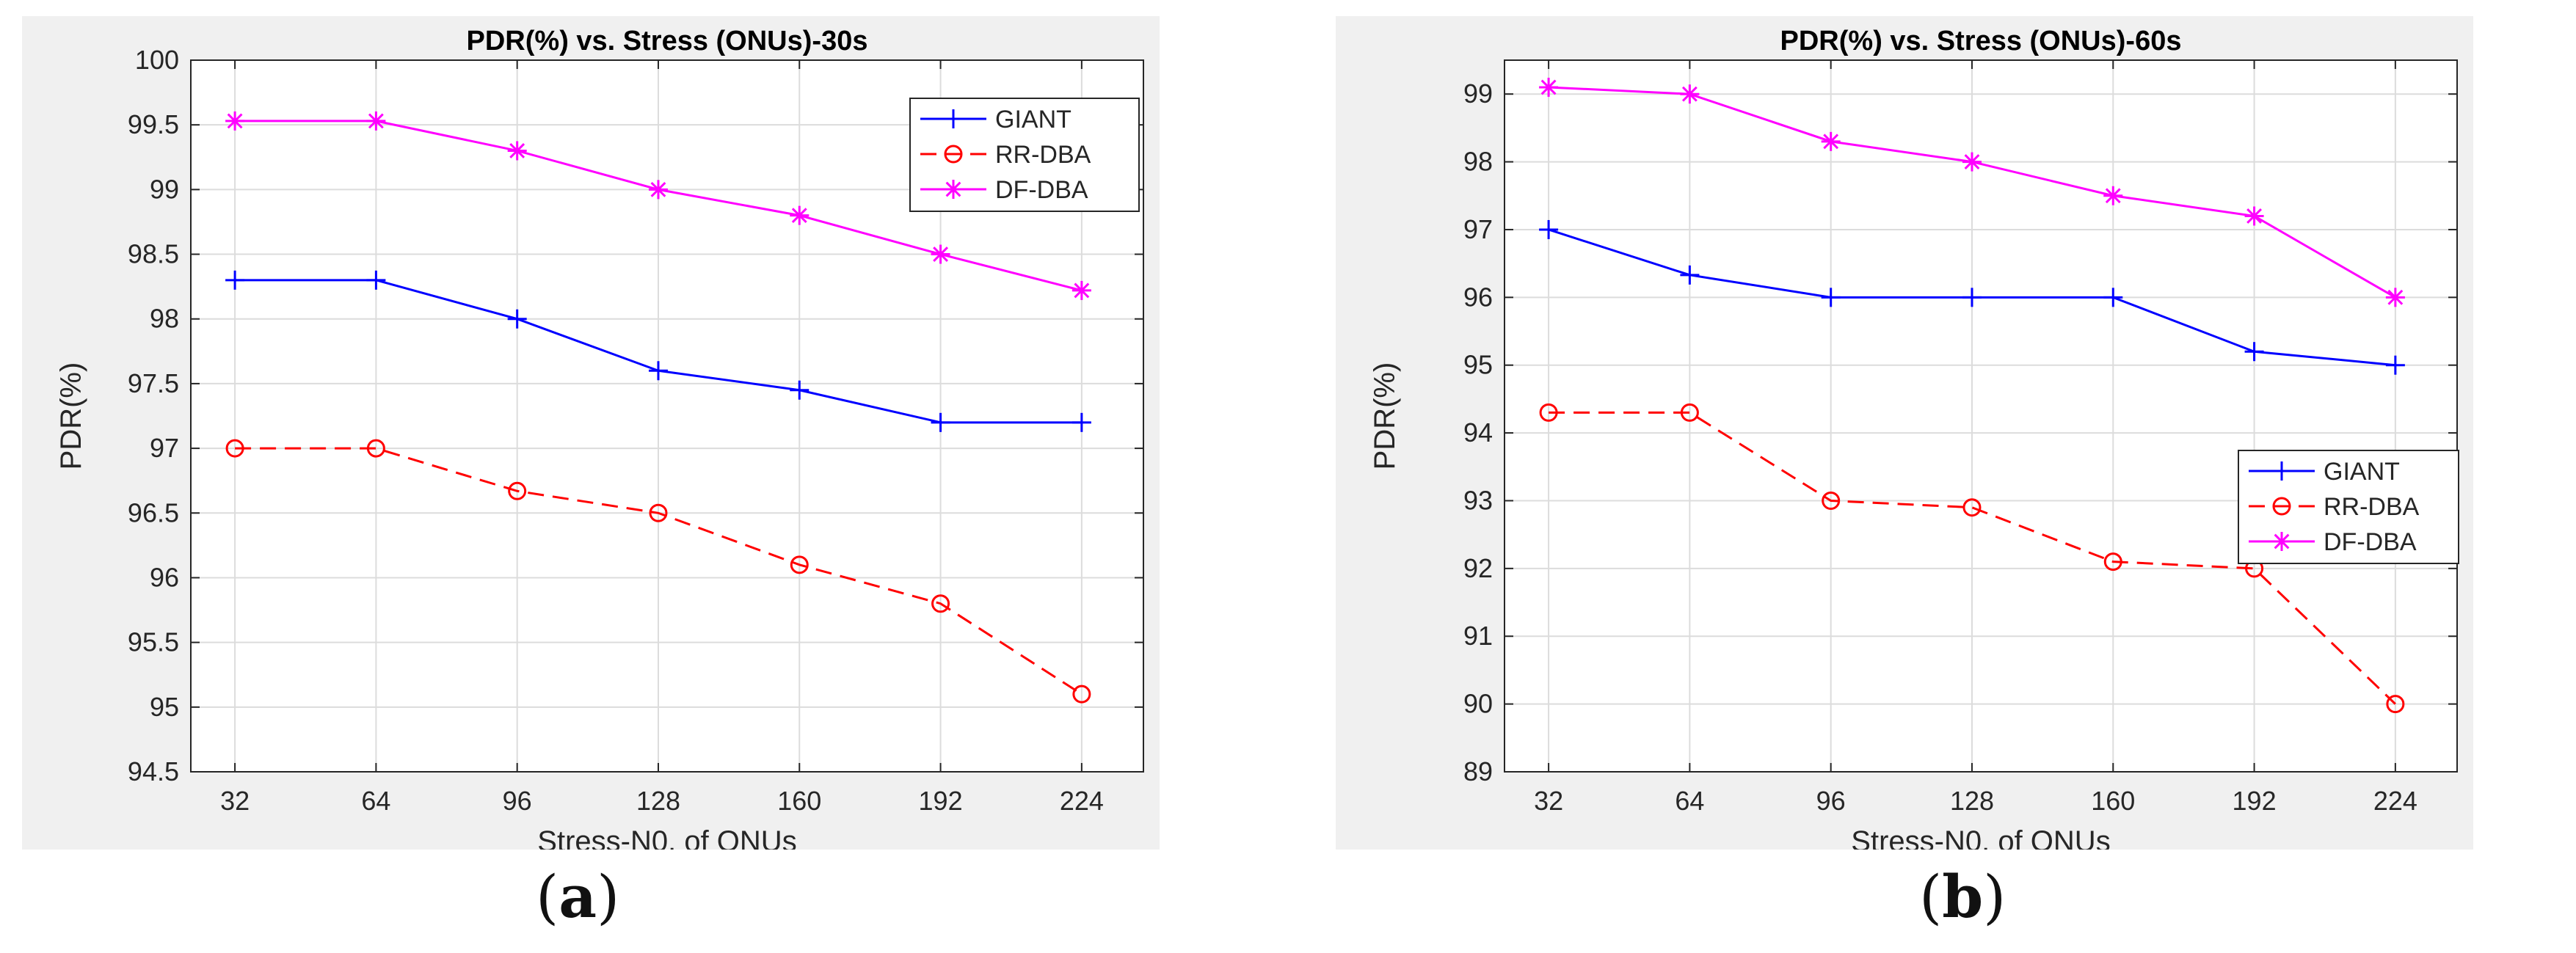 This screenshot has width=2576, height=953. I want to click on chart-a-ytick-label: 100, so click(157, 60).